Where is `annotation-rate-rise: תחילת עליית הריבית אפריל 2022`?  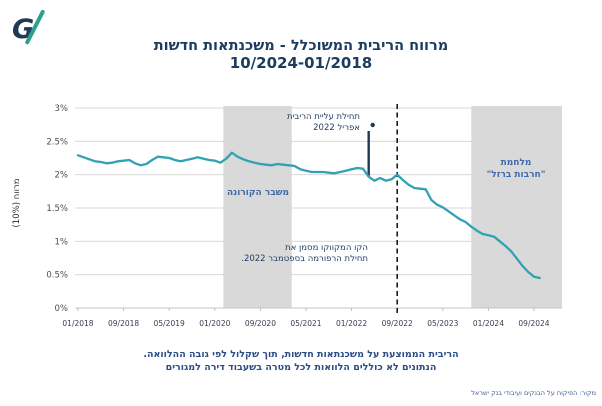
annotation-rate-rise: תחילת עליית הריבית אפריל 2022 is located at coordinates (280, 123).